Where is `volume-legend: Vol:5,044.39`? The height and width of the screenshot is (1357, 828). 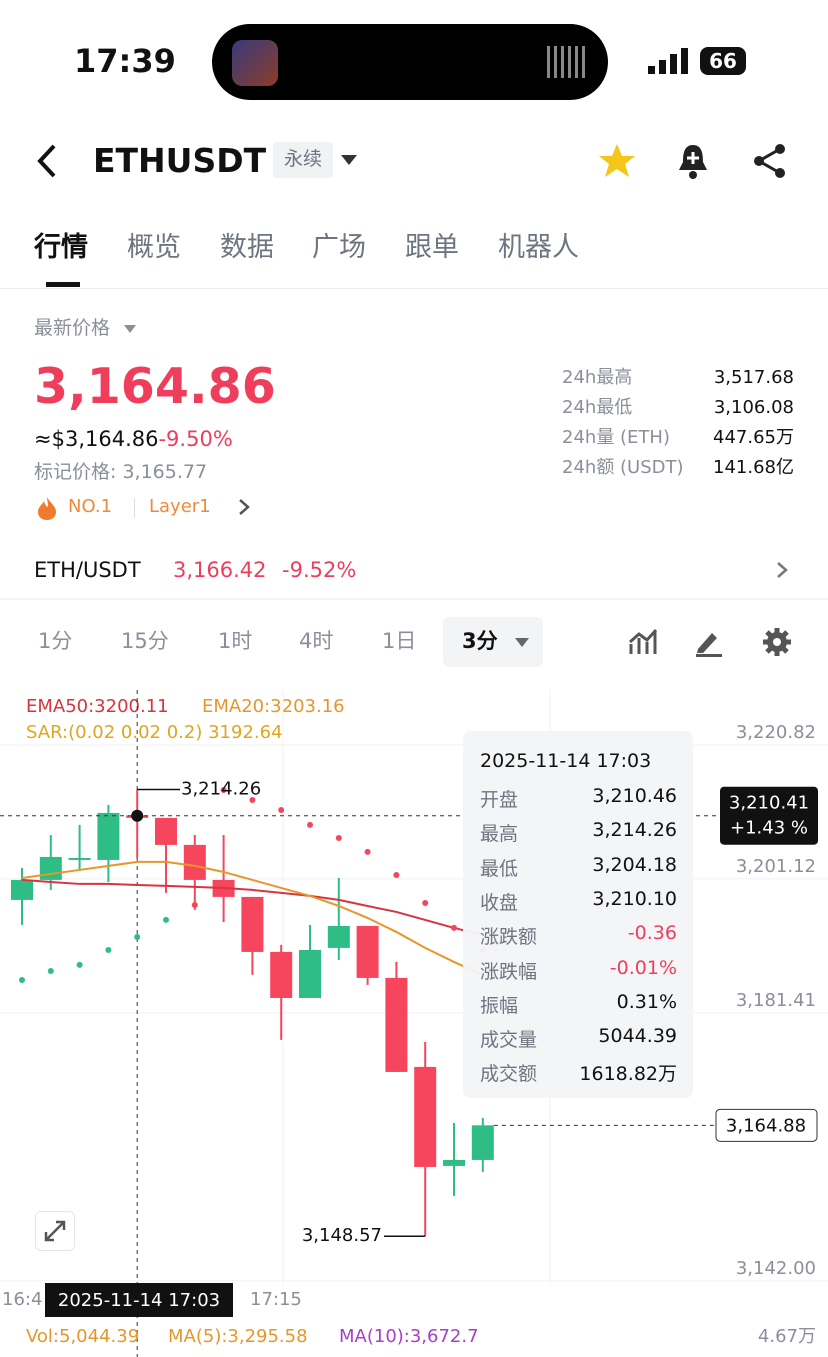 volume-legend: Vol:5,044.39 is located at coordinates (83, 1336).